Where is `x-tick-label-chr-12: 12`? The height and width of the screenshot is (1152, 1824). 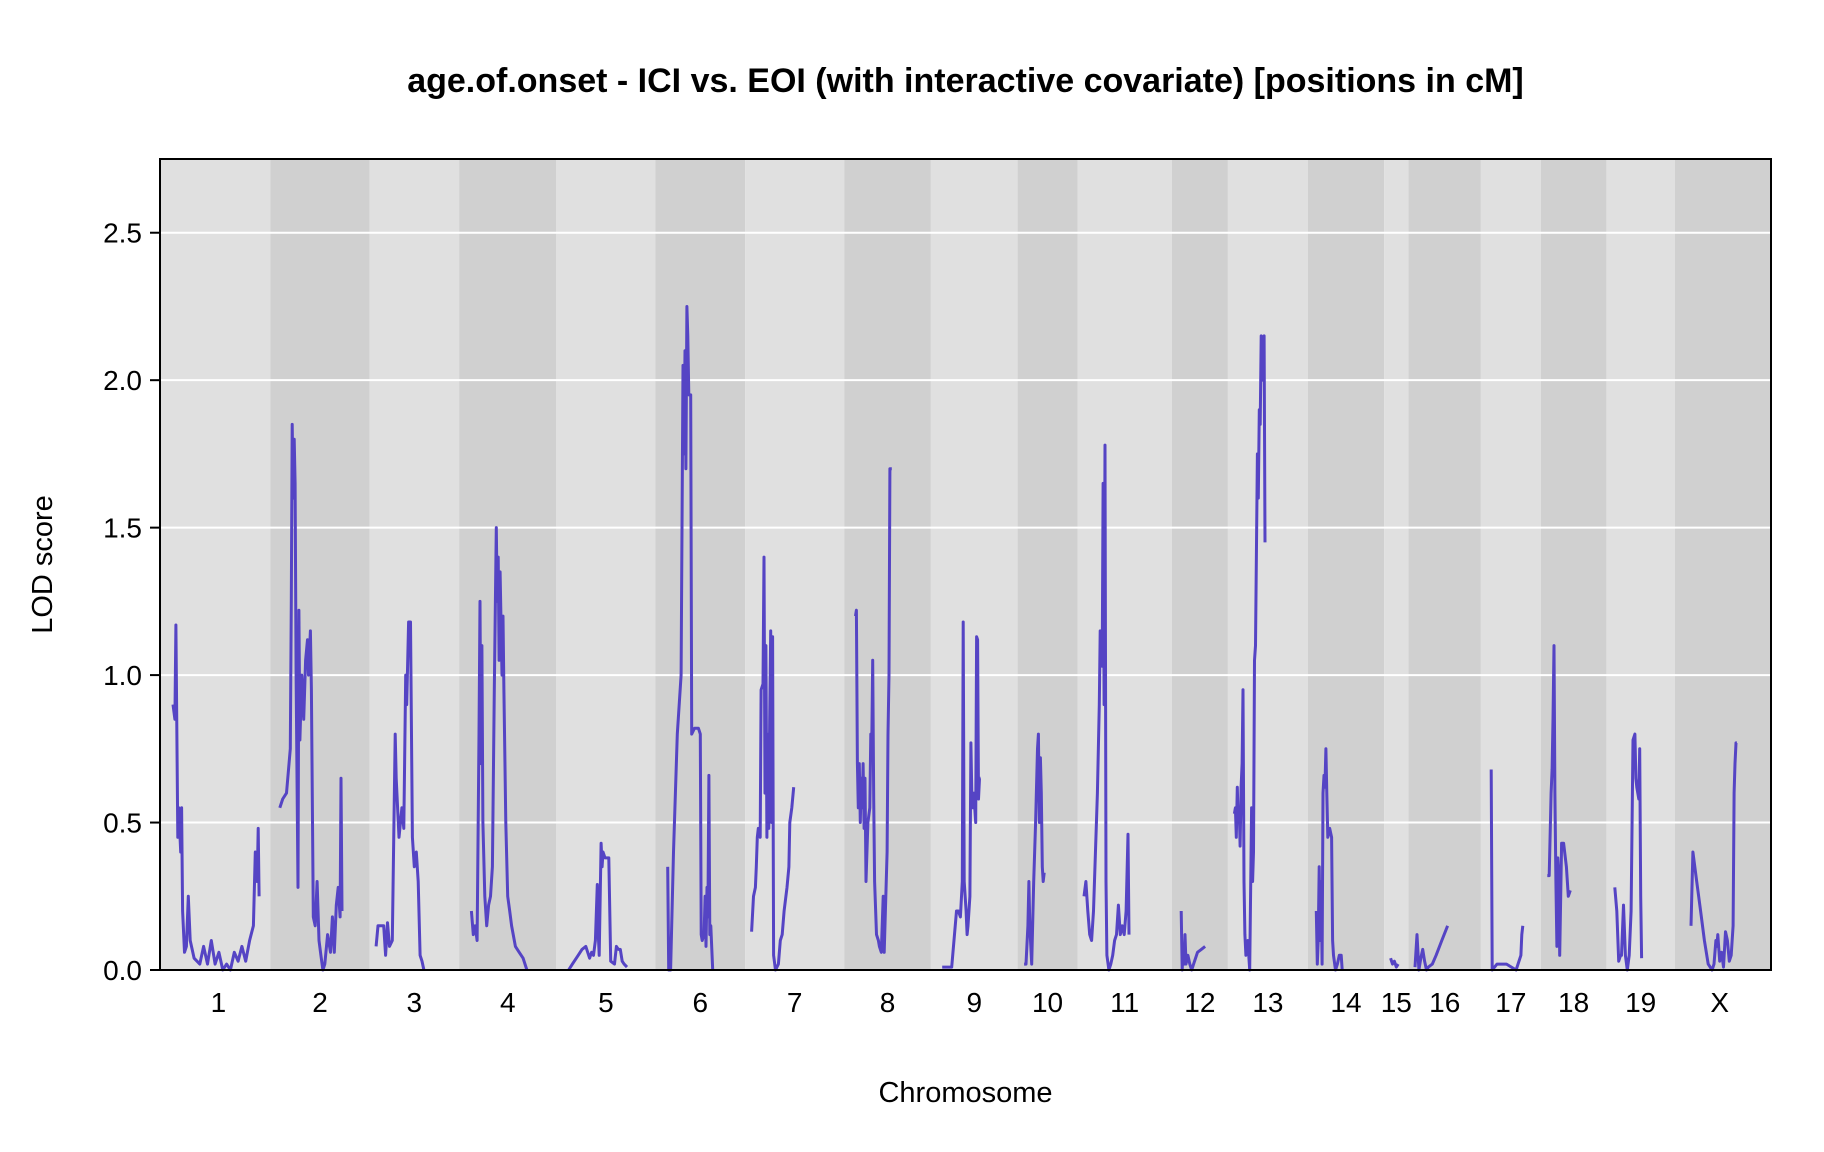
x-tick-label-chr-12: 12 is located at coordinates (1199, 1002).